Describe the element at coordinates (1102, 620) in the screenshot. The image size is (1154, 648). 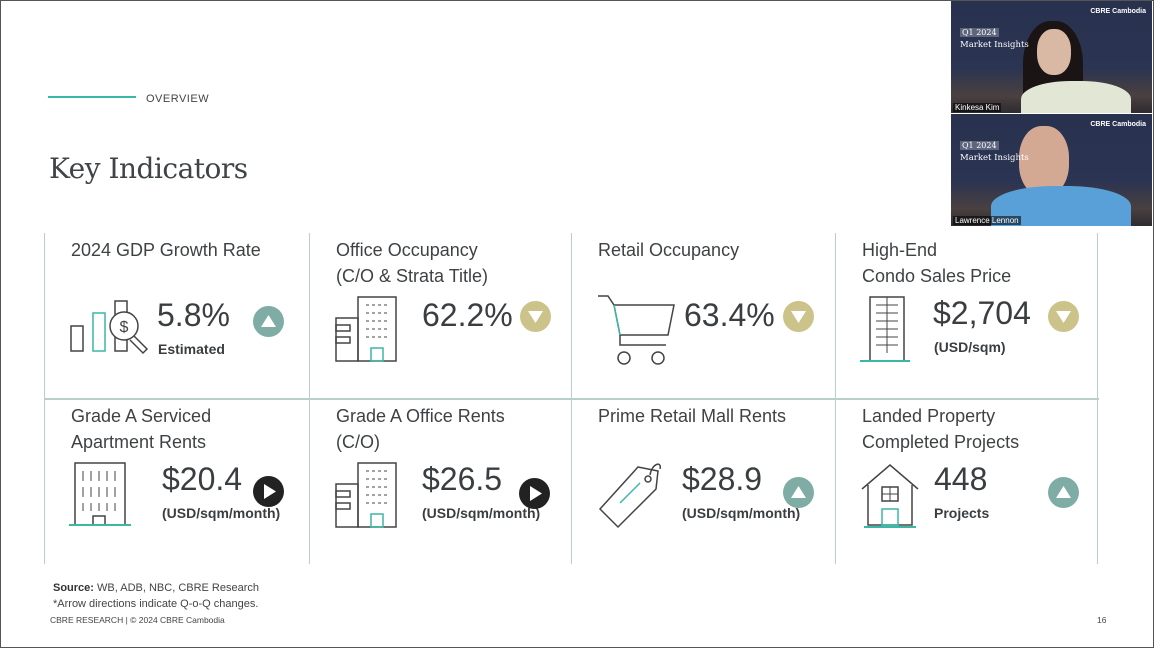
I see `page-number: 16` at that location.